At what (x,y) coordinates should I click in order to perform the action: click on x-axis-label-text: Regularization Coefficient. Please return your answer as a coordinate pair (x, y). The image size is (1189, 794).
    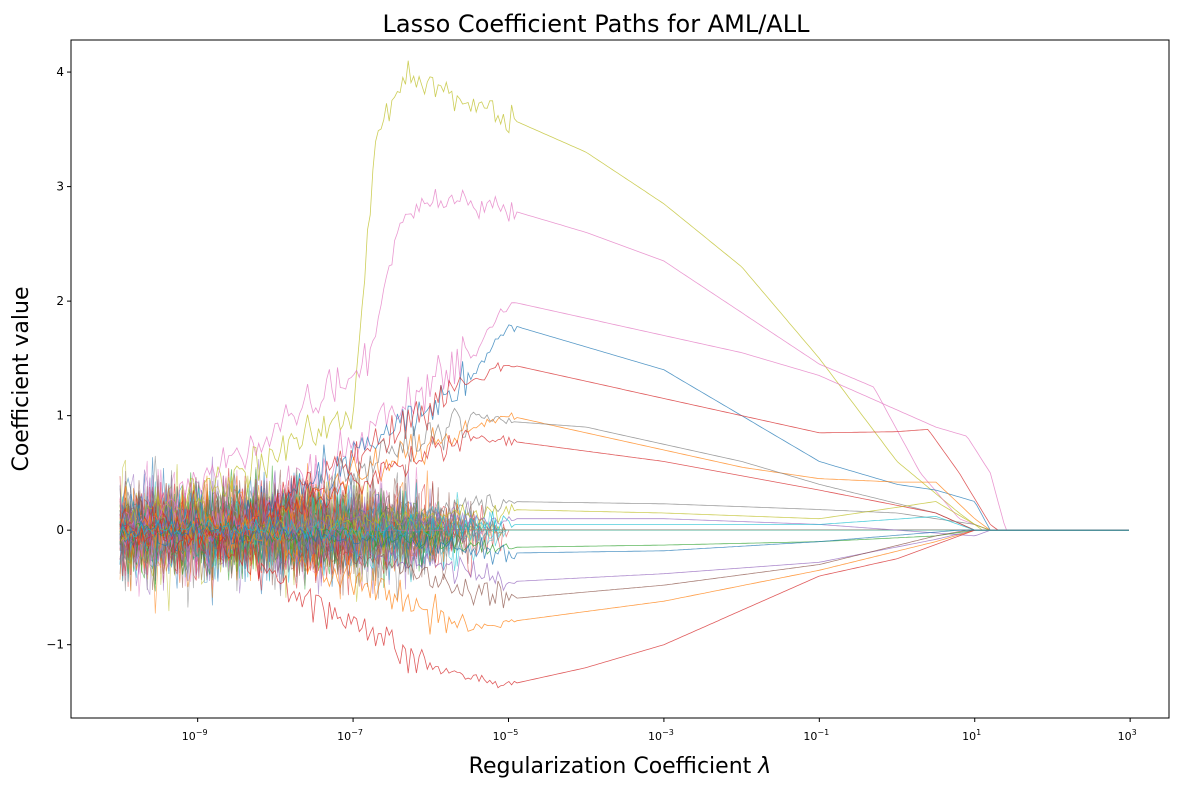
    Looking at the image, I should click on (610, 766).